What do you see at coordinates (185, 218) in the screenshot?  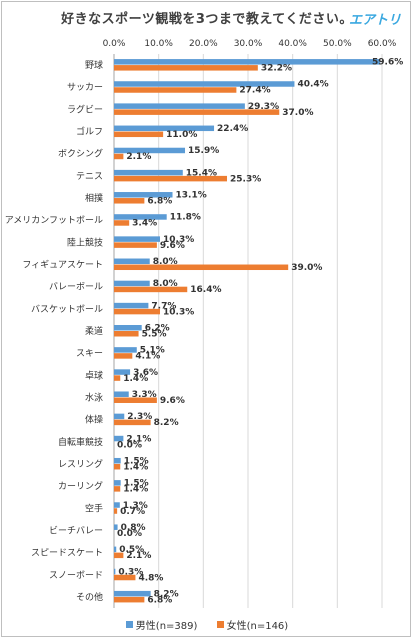 I see `data-label-male: 11.8%` at bounding box center [185, 218].